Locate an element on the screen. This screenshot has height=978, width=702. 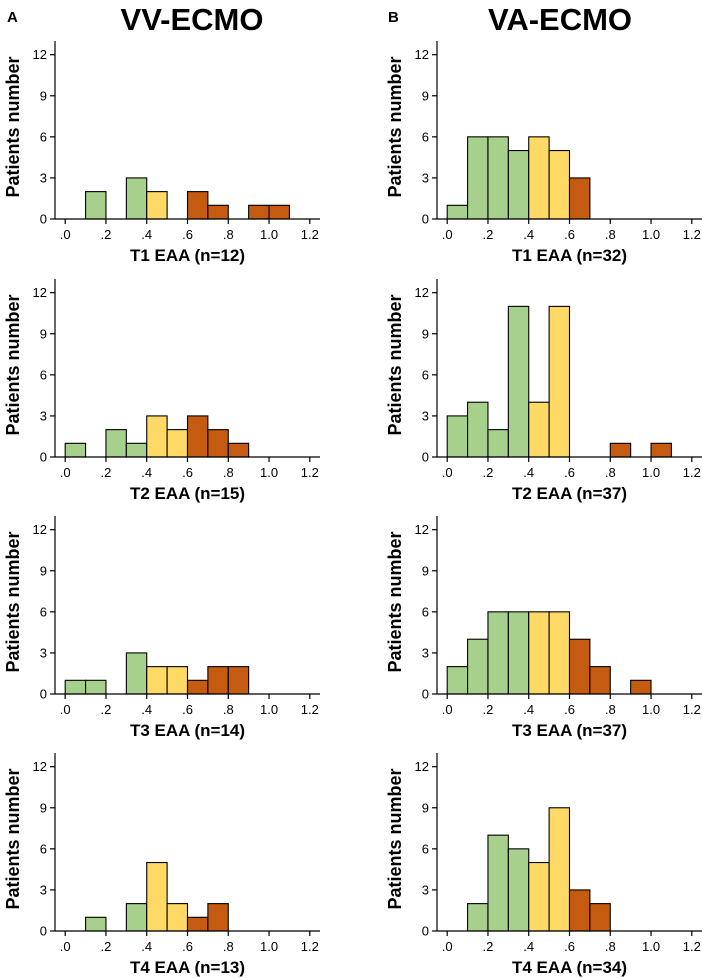
panel-vv-t3-y-tick-label: 3 is located at coordinates (43, 652).